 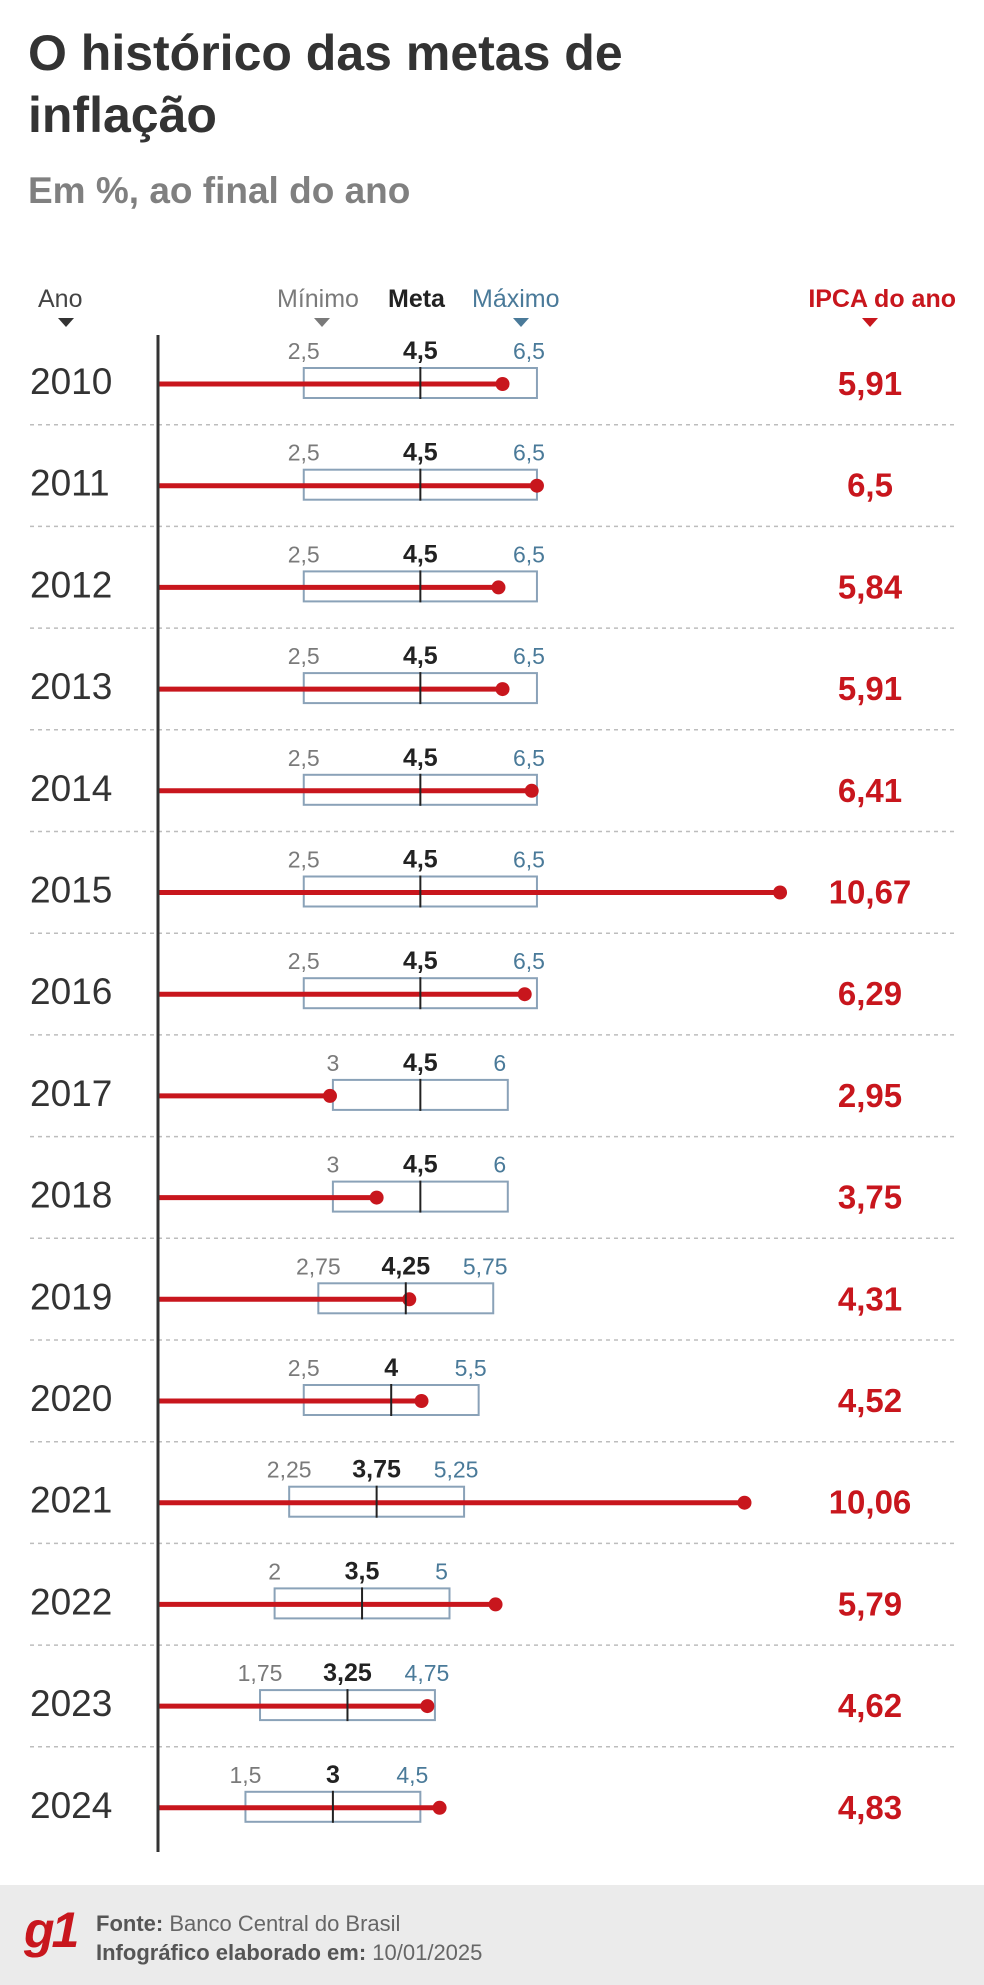 What do you see at coordinates (285, 1923) in the screenshot?
I see `source-value: Banco Central do Brasil` at bounding box center [285, 1923].